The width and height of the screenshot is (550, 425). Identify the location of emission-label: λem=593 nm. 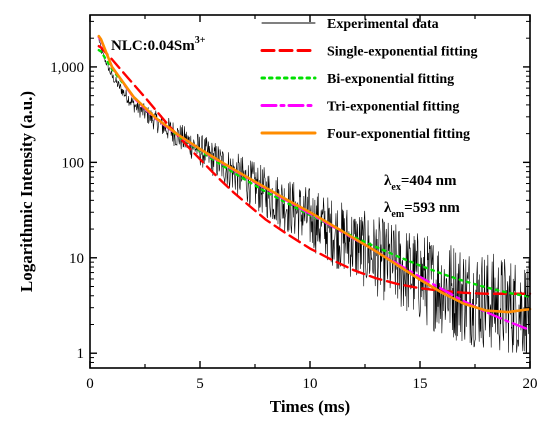
(422, 210).